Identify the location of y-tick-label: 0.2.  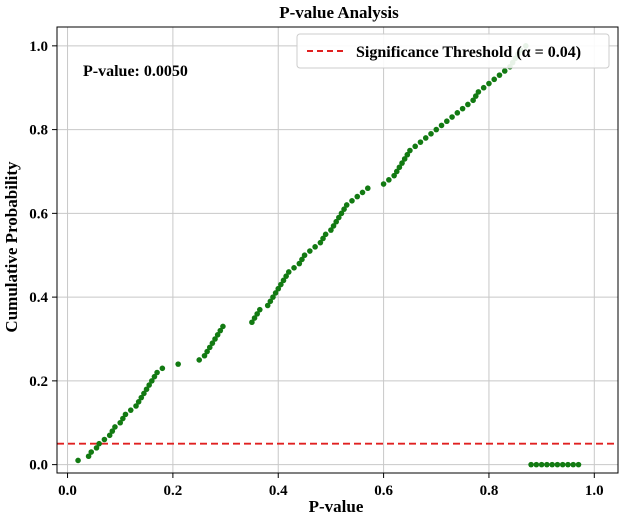
(38, 382).